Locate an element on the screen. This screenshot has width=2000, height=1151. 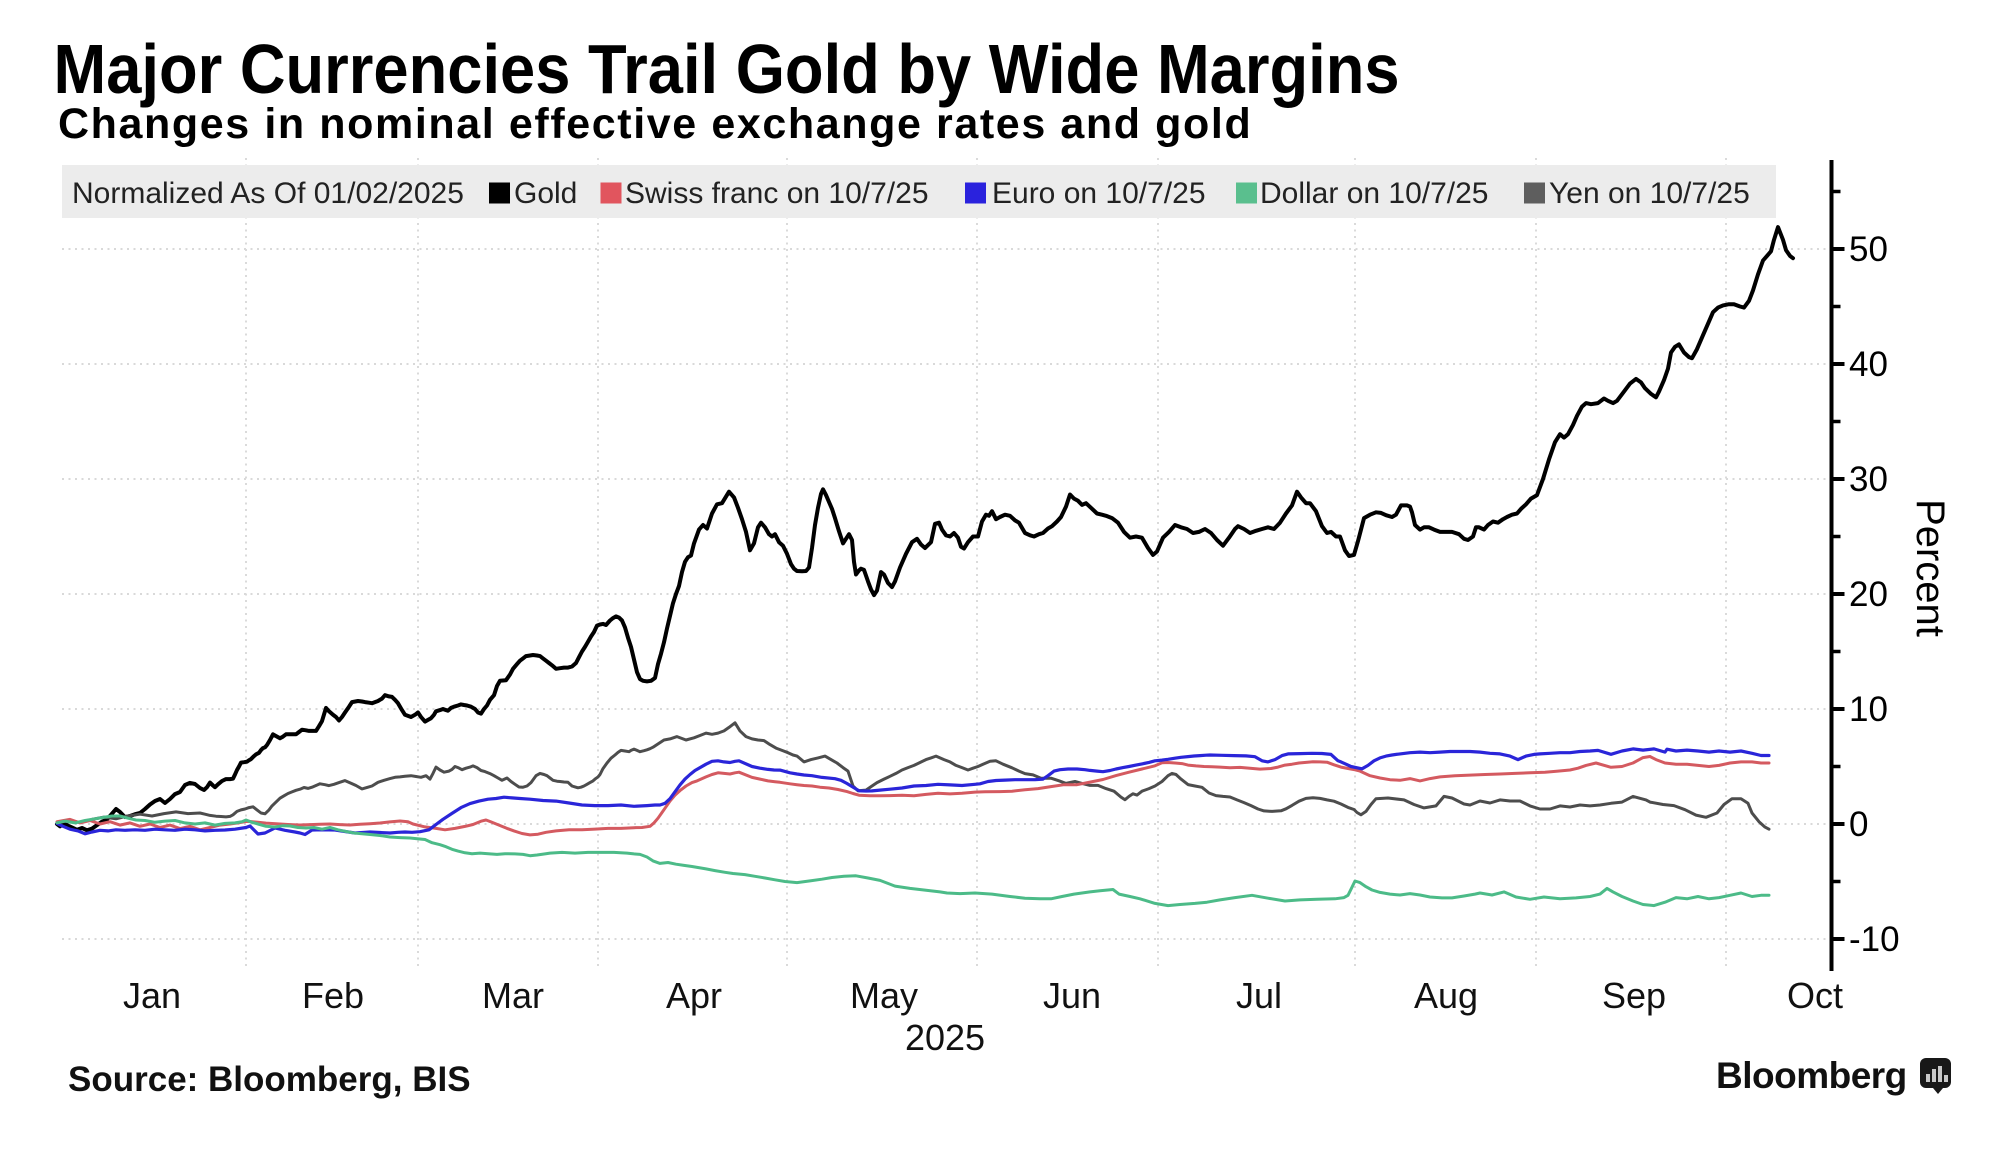
svg-text: Yen on 10/7/25 is located at coordinates (1649, 193).